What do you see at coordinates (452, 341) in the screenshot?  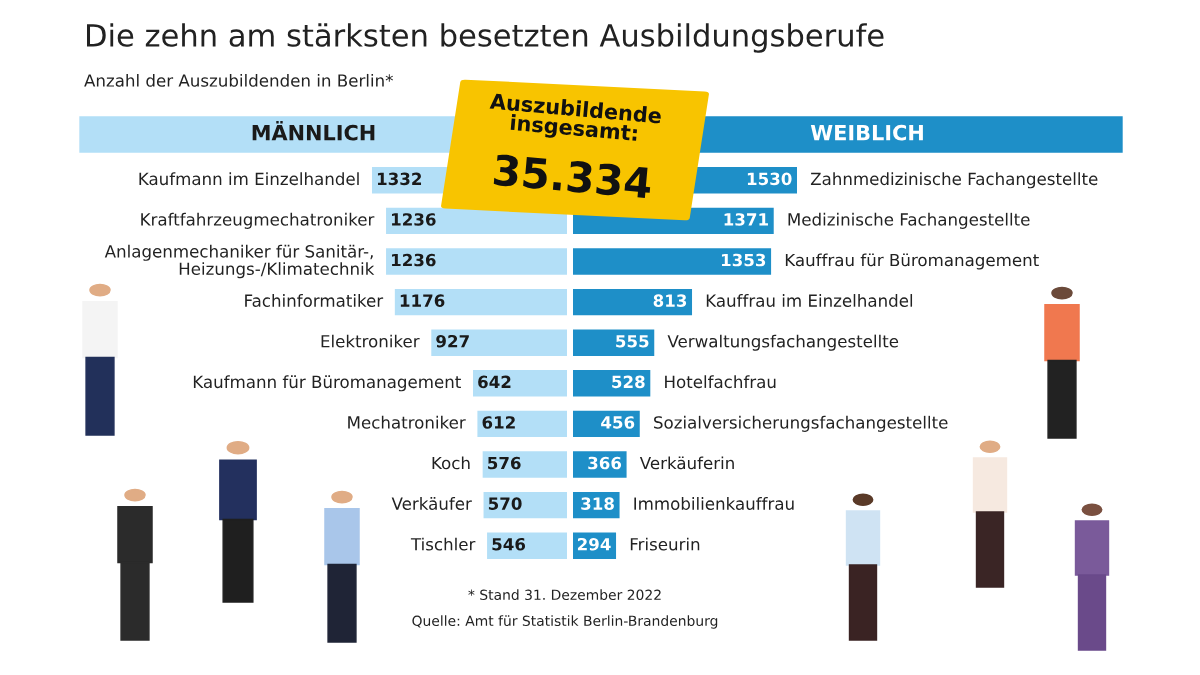 I see `data-label: 927` at bounding box center [452, 341].